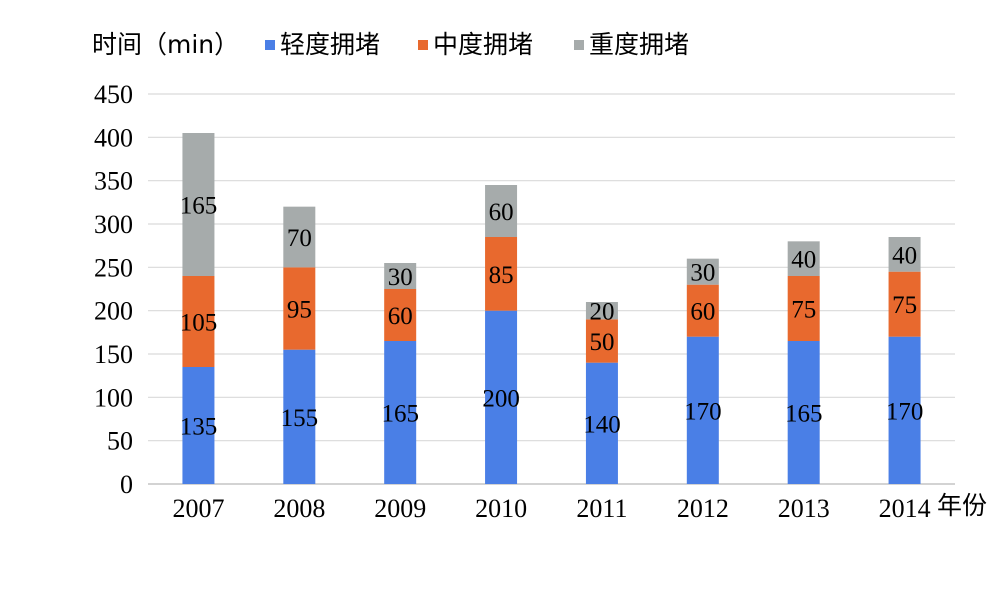 This screenshot has width=1001, height=592. What do you see at coordinates (423, 45) in the screenshot?
I see `legend-swatch-moderate` at bounding box center [423, 45].